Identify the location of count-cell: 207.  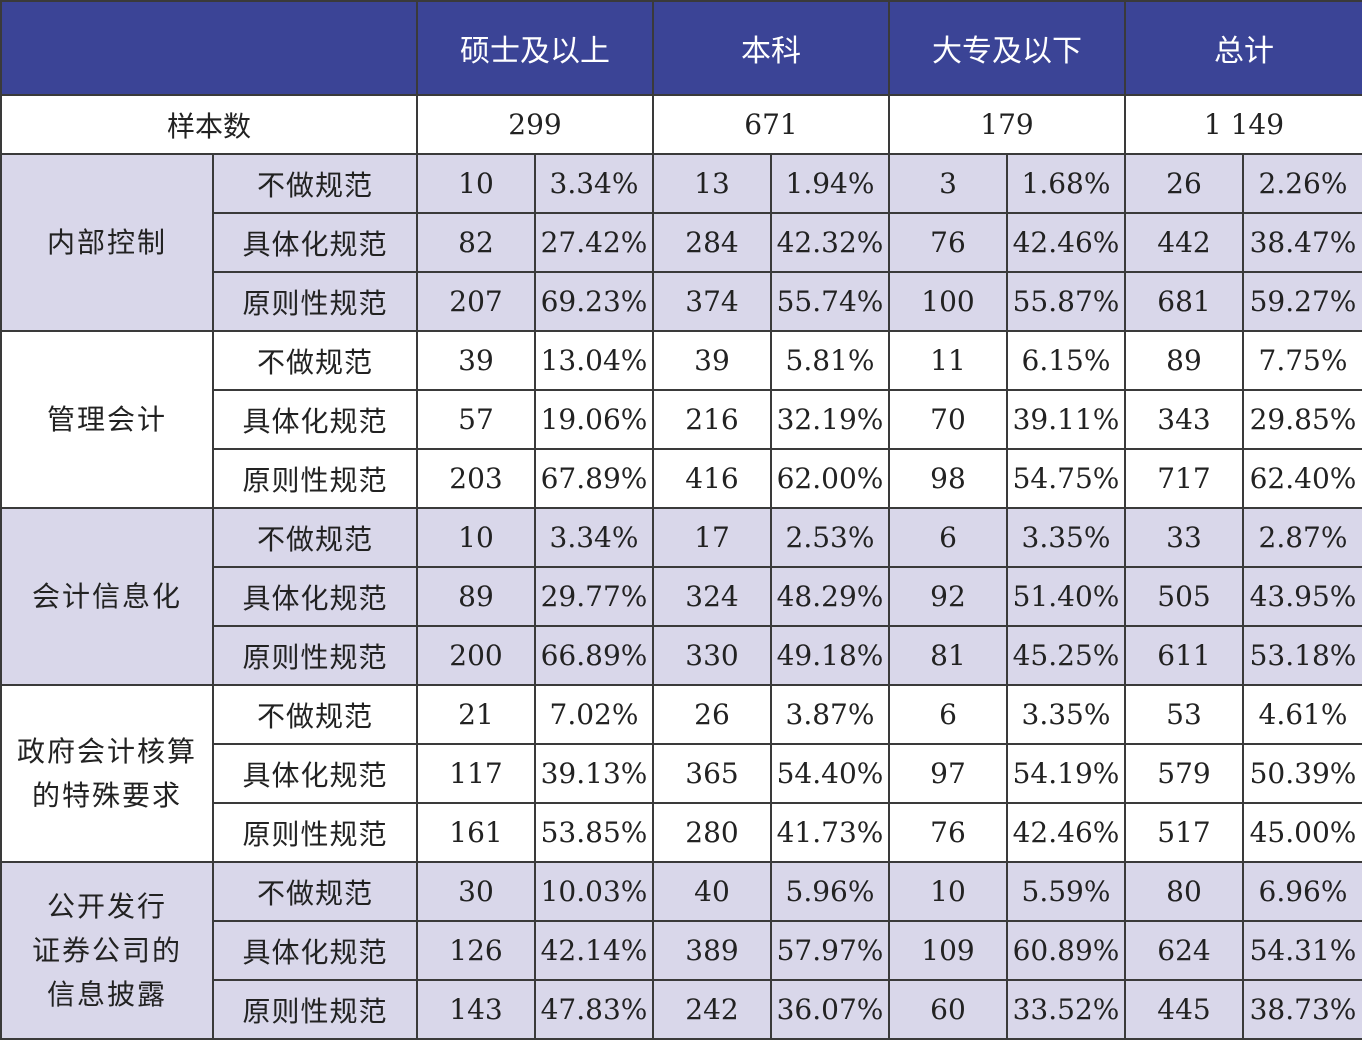
(476, 301).